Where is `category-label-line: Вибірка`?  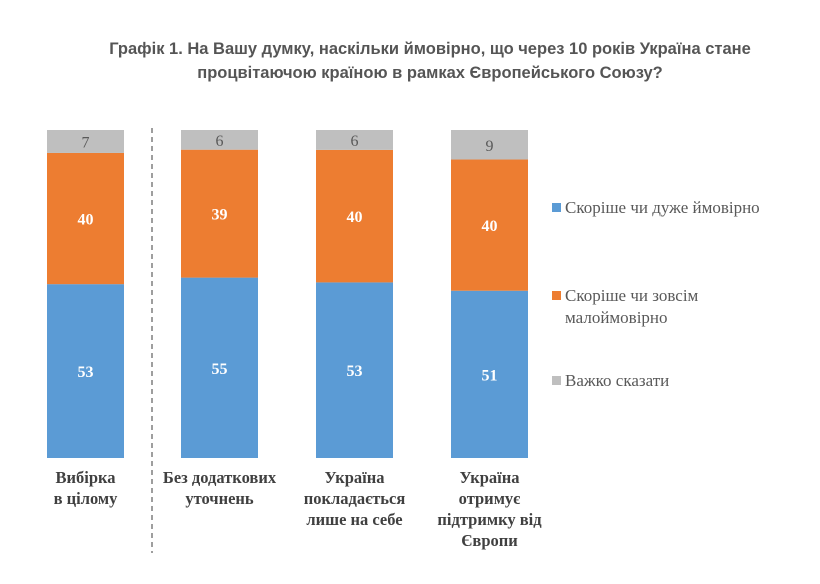
category-label-line: Вибірка is located at coordinates (85, 477).